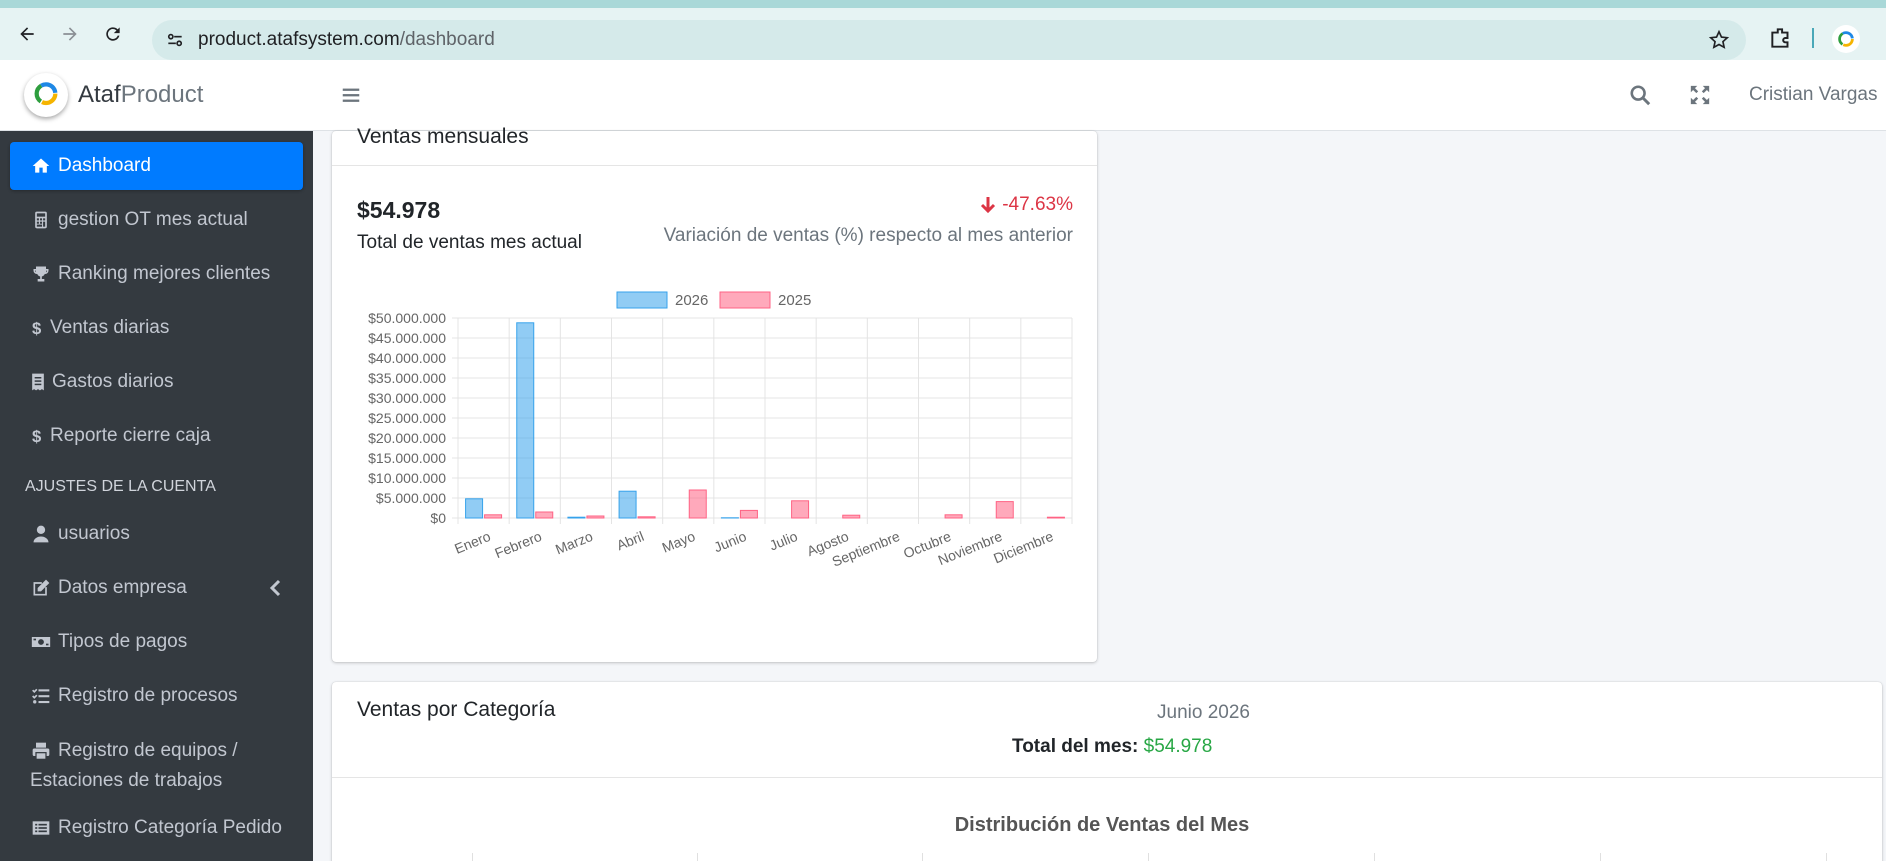 The width and height of the screenshot is (1886, 861). What do you see at coordinates (1781, 38) in the screenshot?
I see `extensions-icon` at bounding box center [1781, 38].